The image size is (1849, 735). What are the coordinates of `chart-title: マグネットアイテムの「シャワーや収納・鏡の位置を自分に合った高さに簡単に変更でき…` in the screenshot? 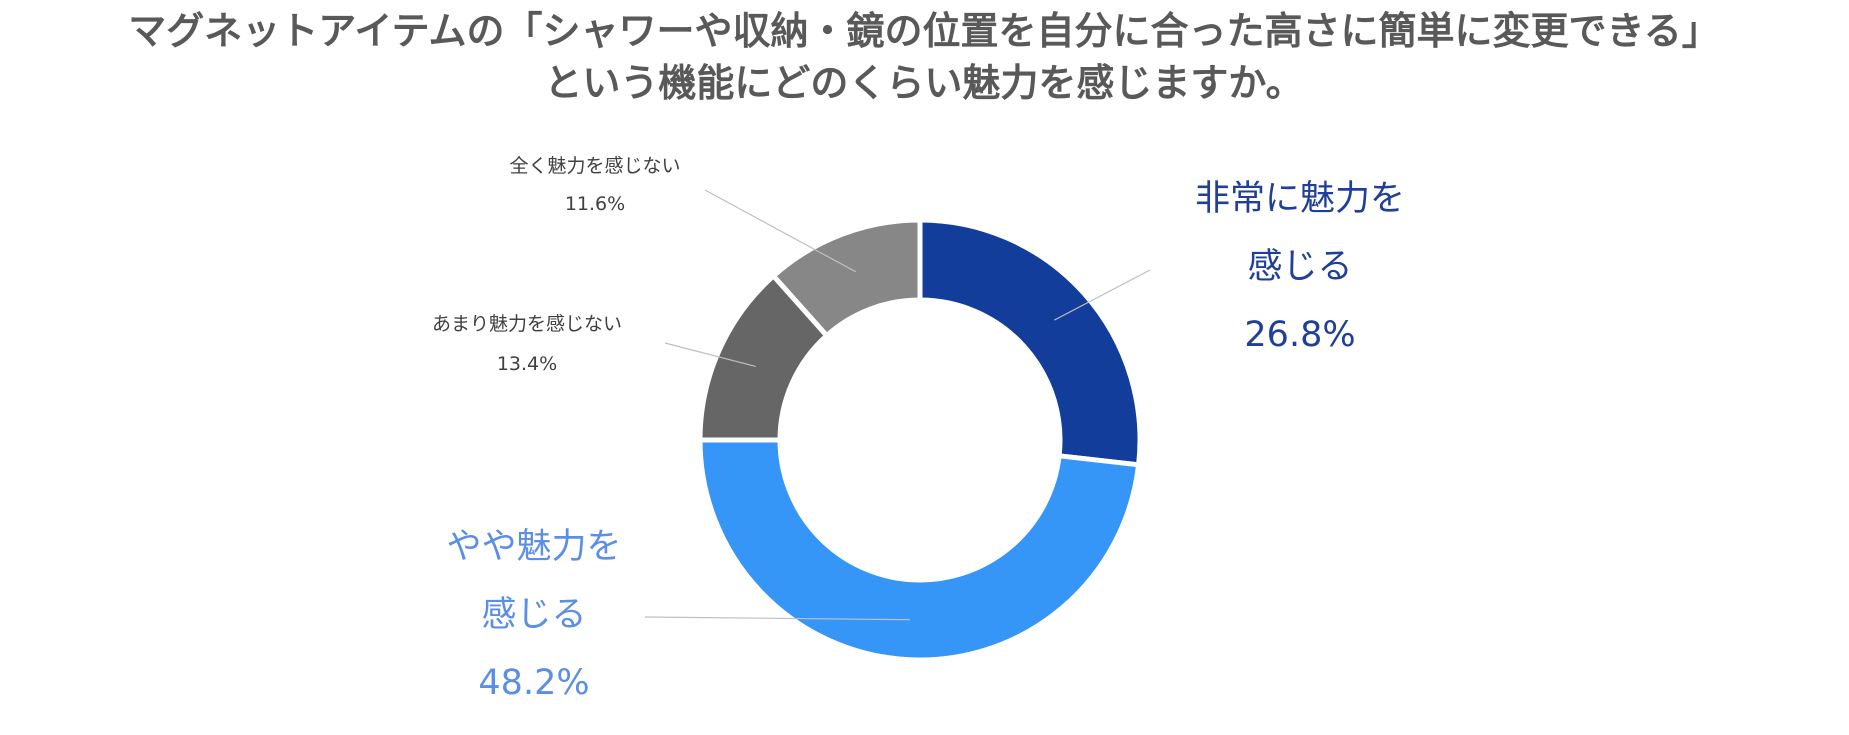 It's located at (923, 31).